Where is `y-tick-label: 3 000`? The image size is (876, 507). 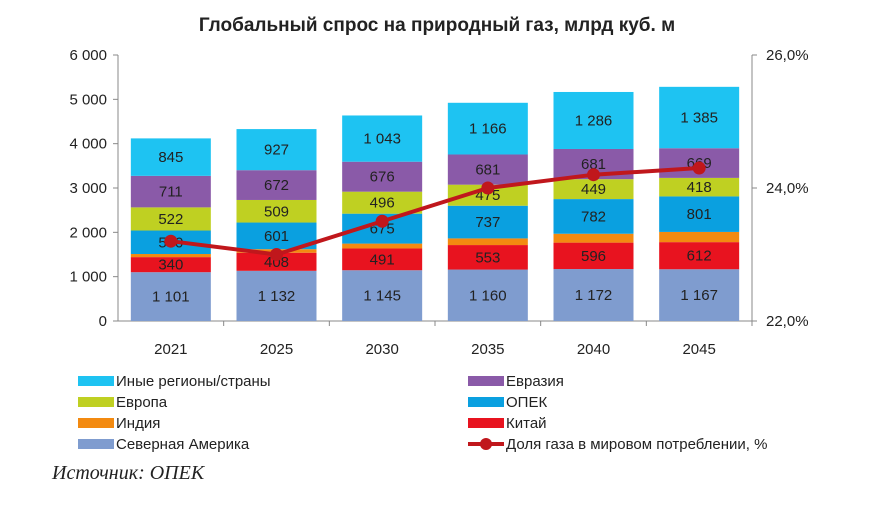 y-tick-label: 3 000 is located at coordinates (88, 188).